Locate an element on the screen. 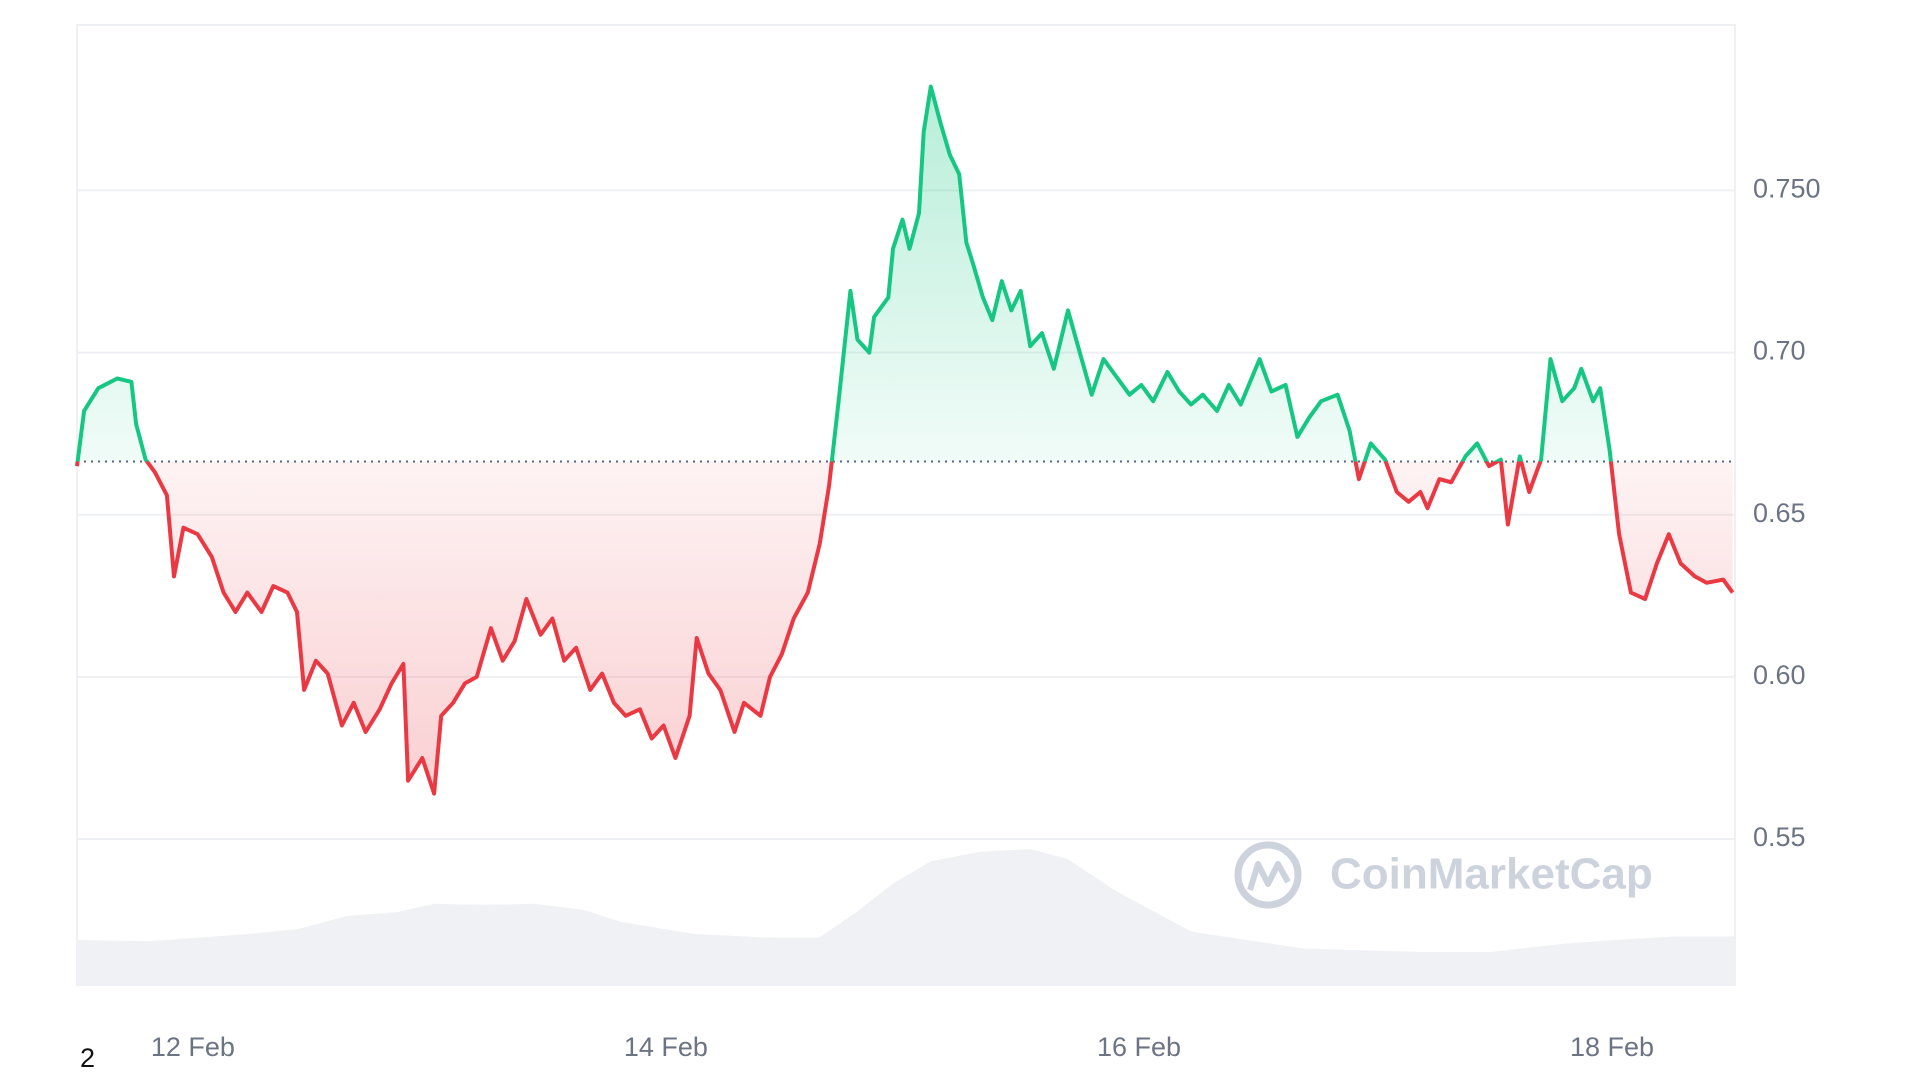 Image resolution: width=1920 pixels, height=1080 pixels. watermark: CoinMarketCap is located at coordinates (1491, 874).